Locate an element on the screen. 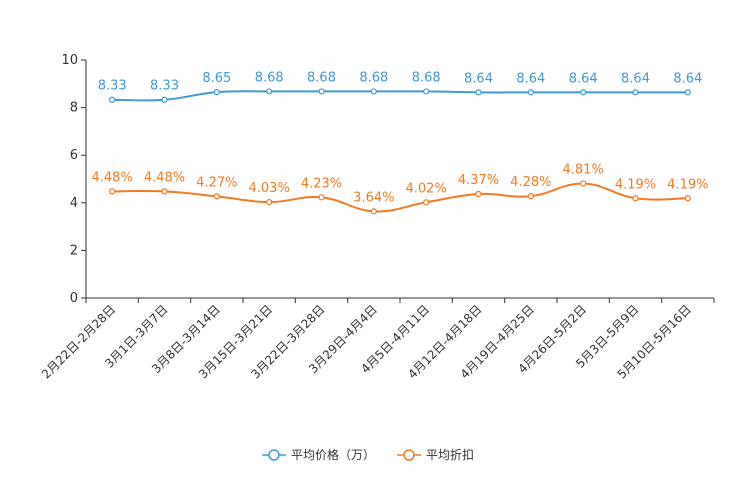  legend-item-2: 平均折扣 is located at coordinates (435, 454).